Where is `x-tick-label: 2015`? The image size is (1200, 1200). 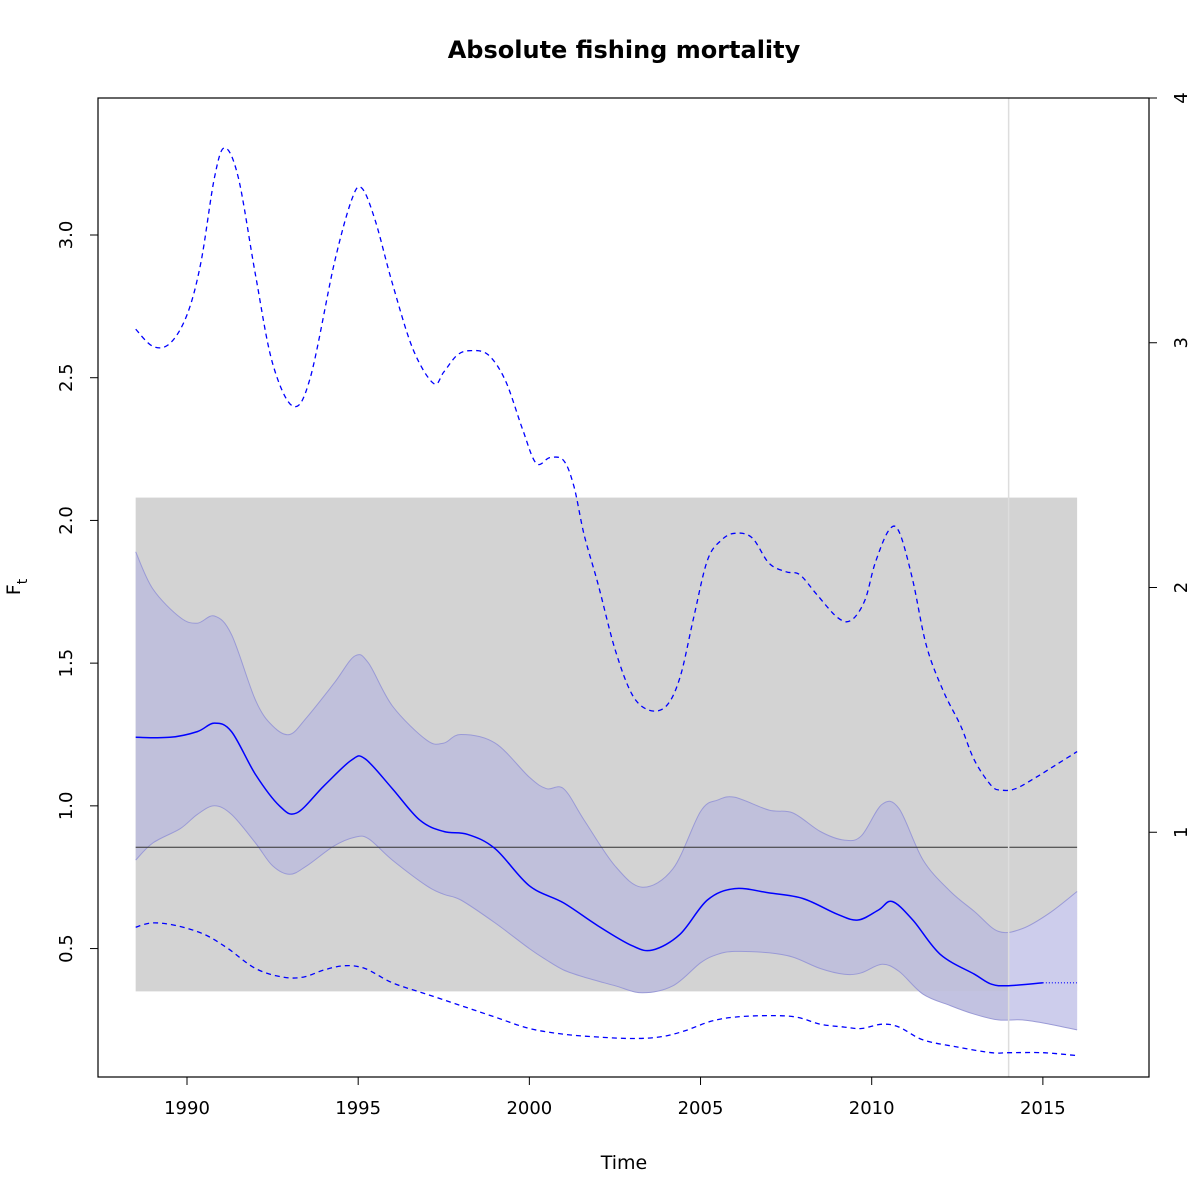 x-tick-label: 2015 is located at coordinates (1043, 1108).